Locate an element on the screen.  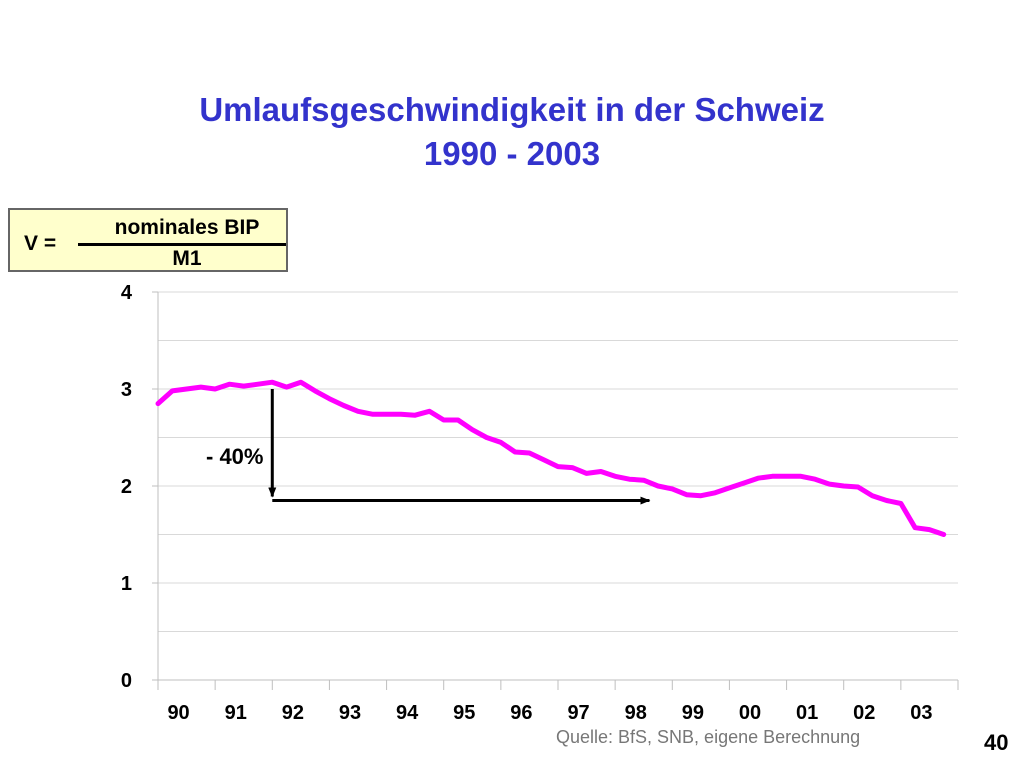
x-tick-label: 91 is located at coordinates (236, 713).